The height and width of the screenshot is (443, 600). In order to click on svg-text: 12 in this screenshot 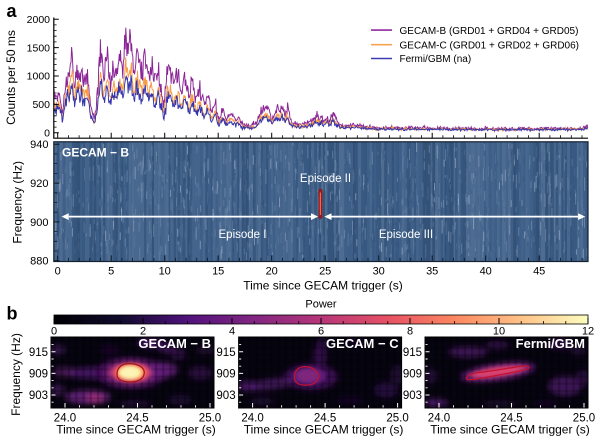, I will do `click(588, 331)`.